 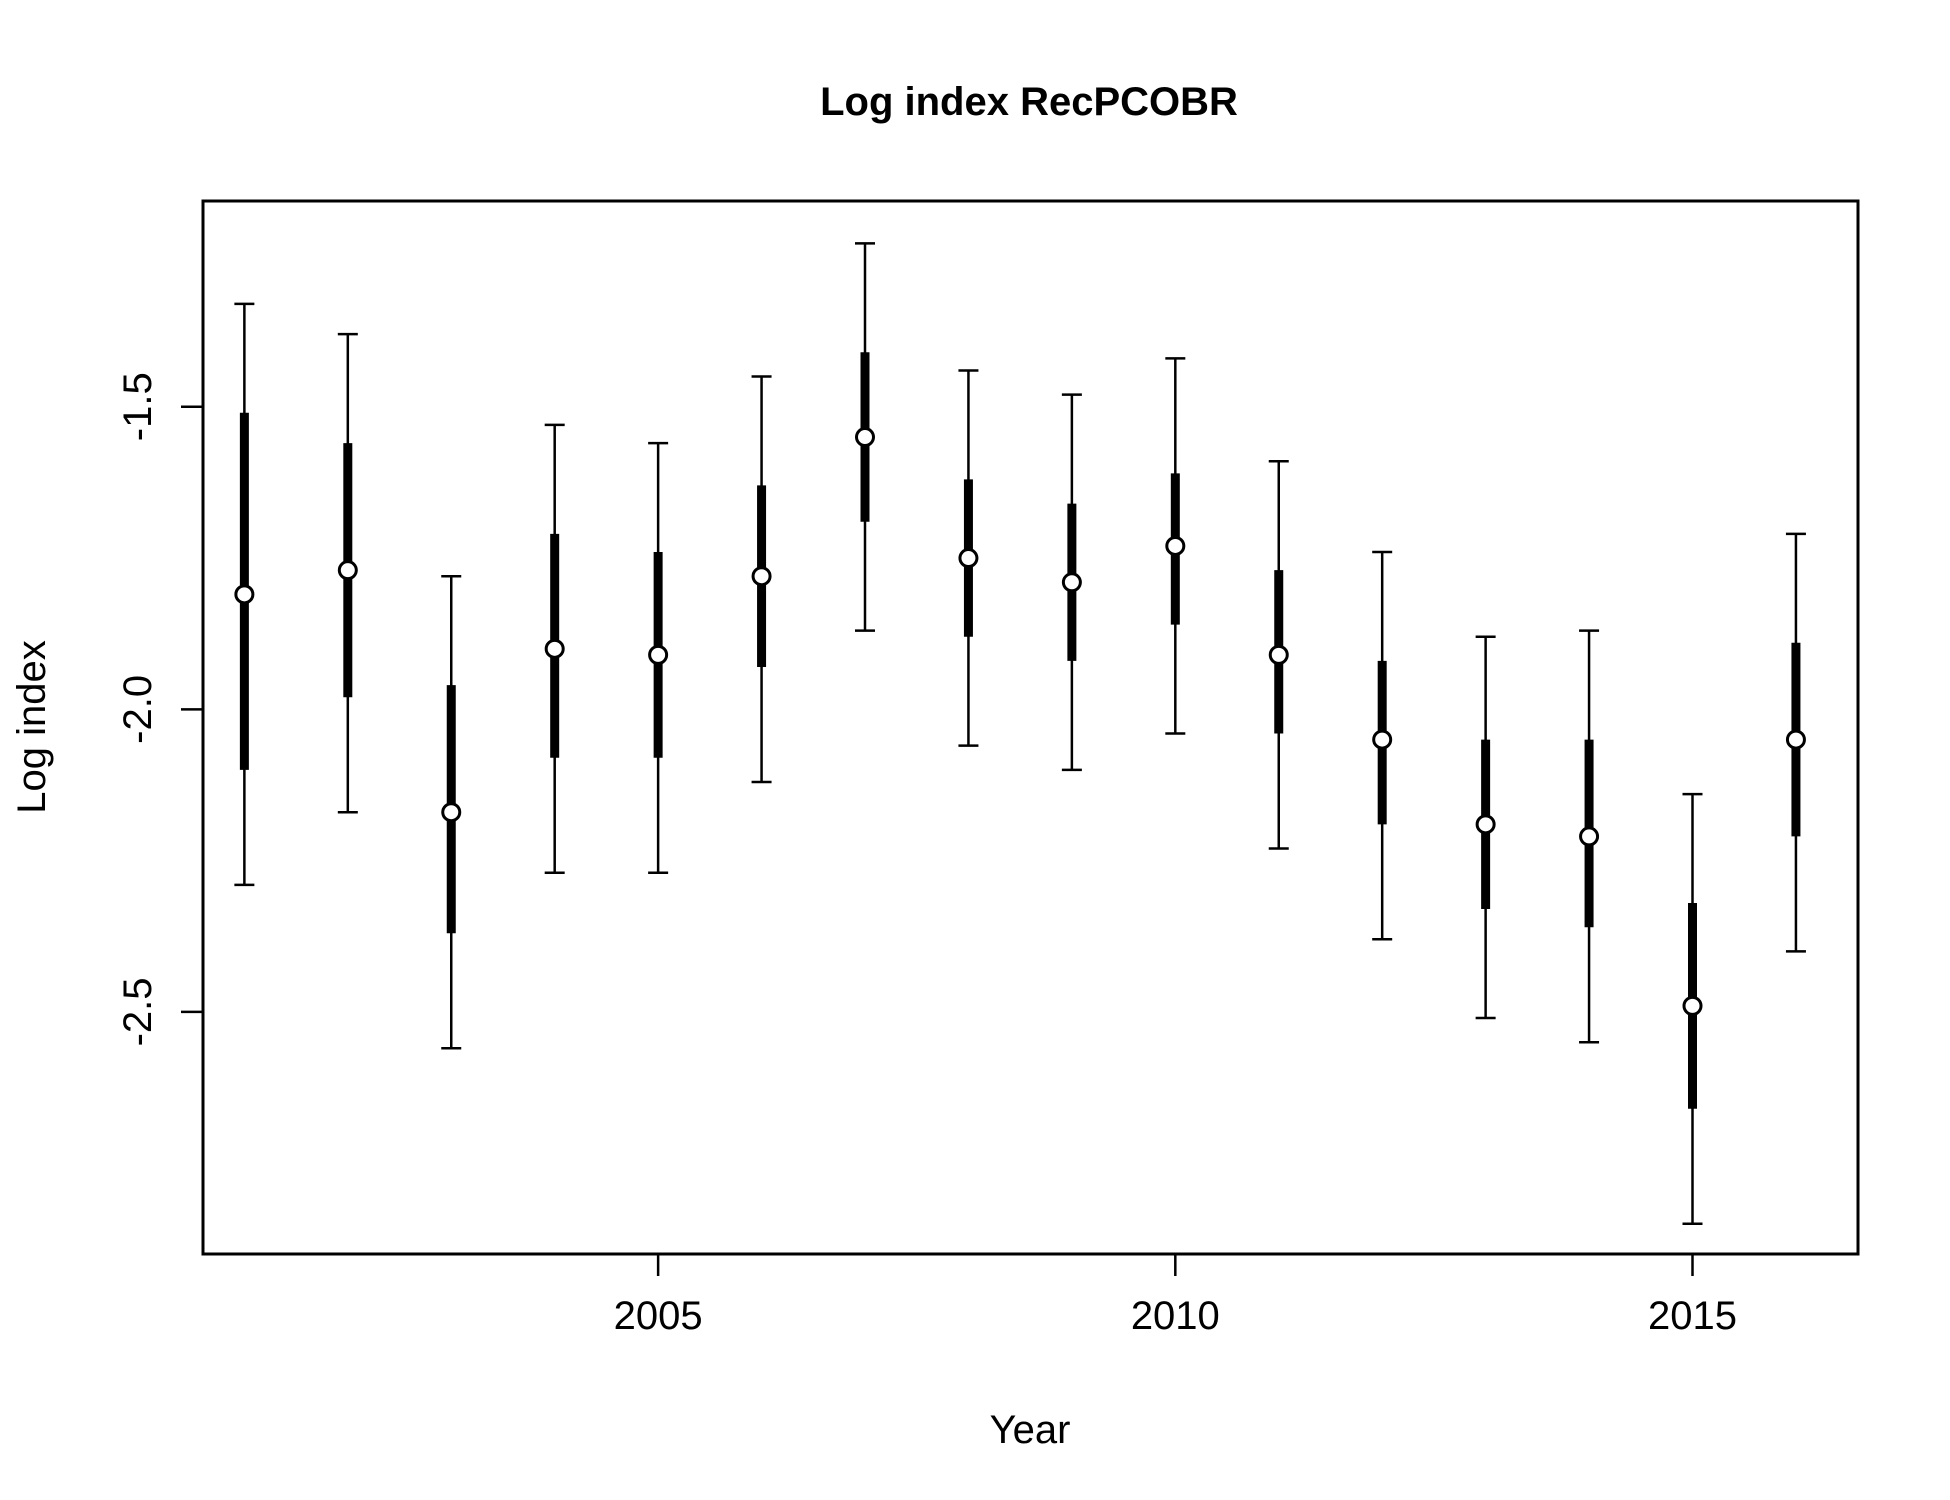 I want to click on x-axis: 2005 2010 2015, so click(x=1175, y=1296).